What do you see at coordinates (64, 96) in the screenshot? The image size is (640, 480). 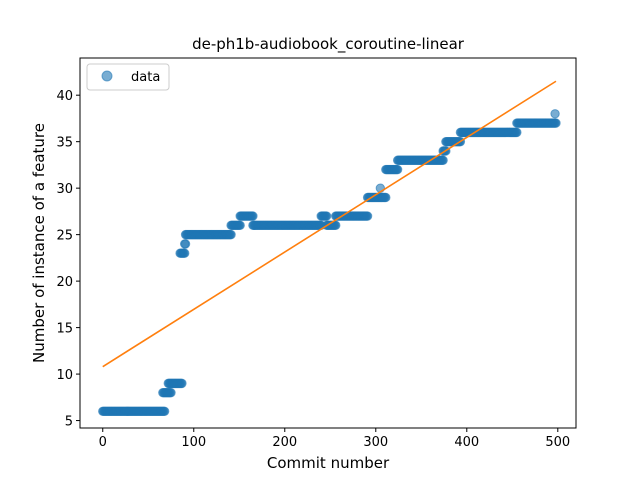 I see `y-tick-label: 40` at bounding box center [64, 96].